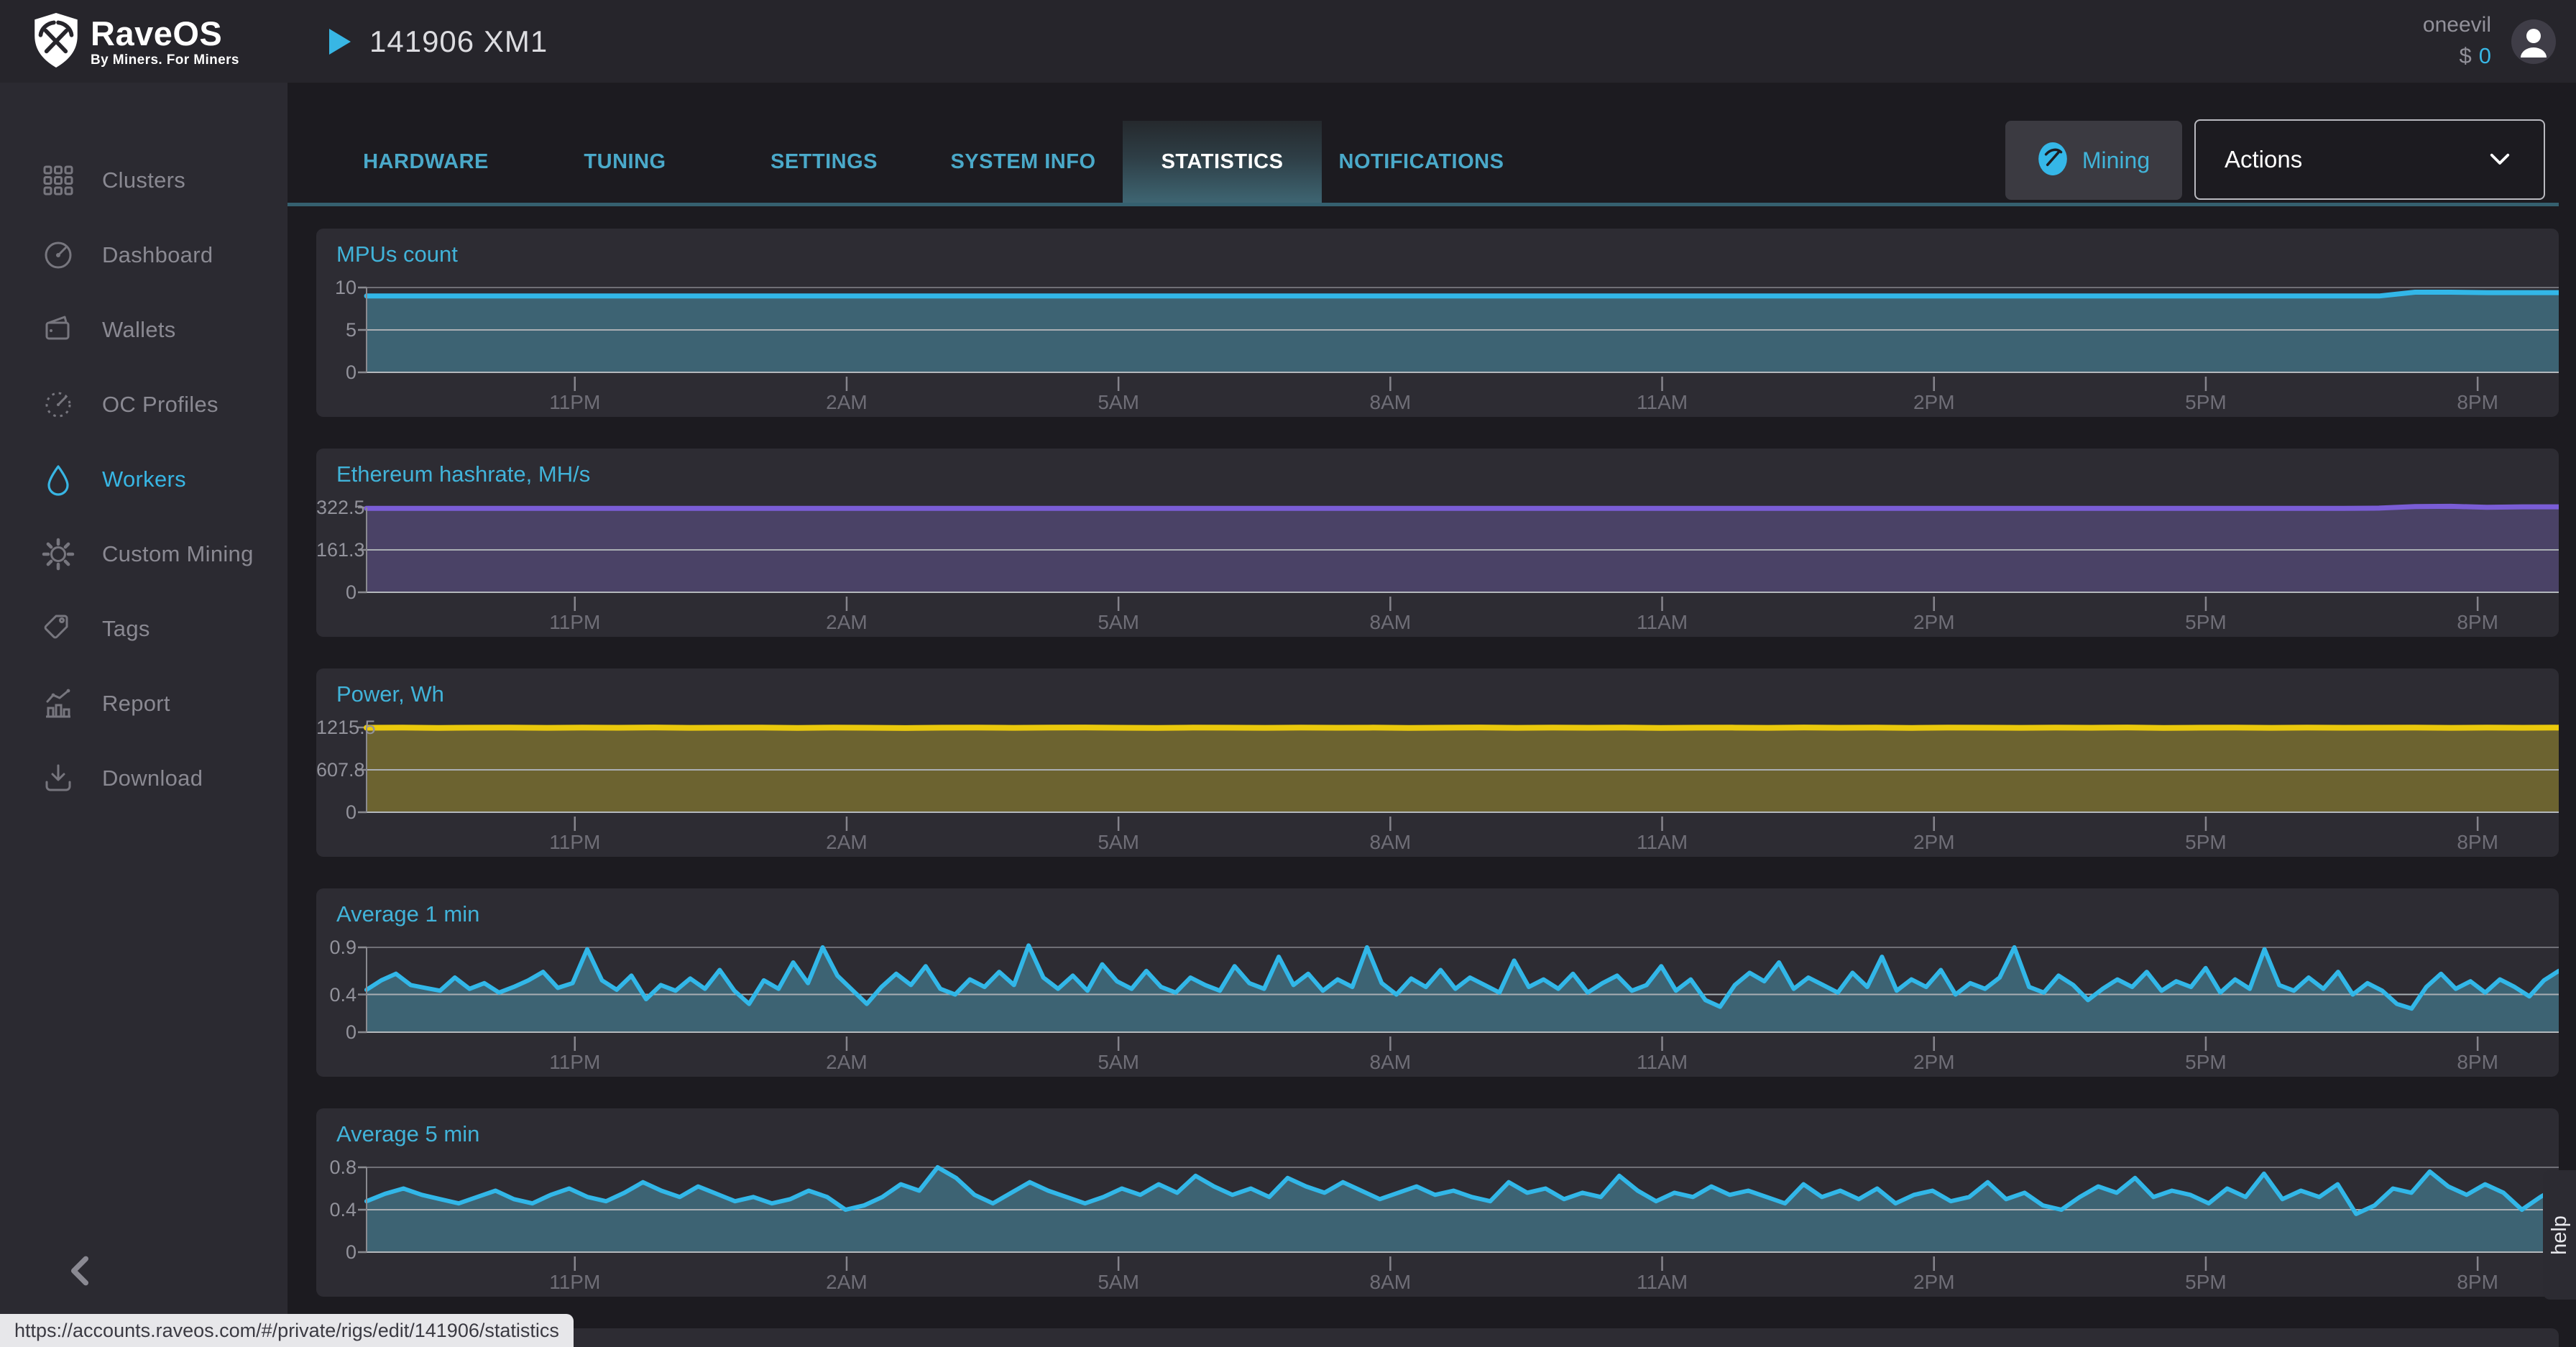 This screenshot has width=2576, height=1347. I want to click on sidebar-item-label: Download, so click(152, 778).